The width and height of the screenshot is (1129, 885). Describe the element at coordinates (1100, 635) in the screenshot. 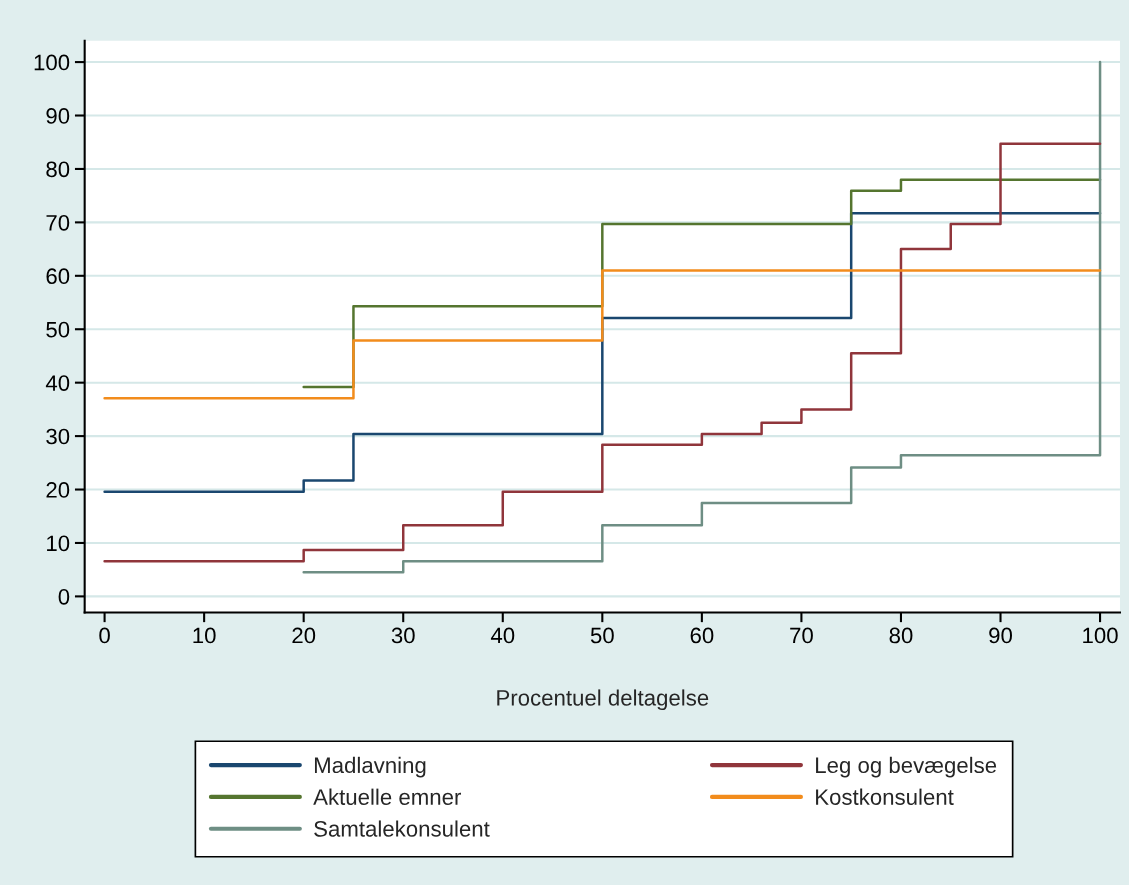

I see `x-tick-label: 100` at that location.